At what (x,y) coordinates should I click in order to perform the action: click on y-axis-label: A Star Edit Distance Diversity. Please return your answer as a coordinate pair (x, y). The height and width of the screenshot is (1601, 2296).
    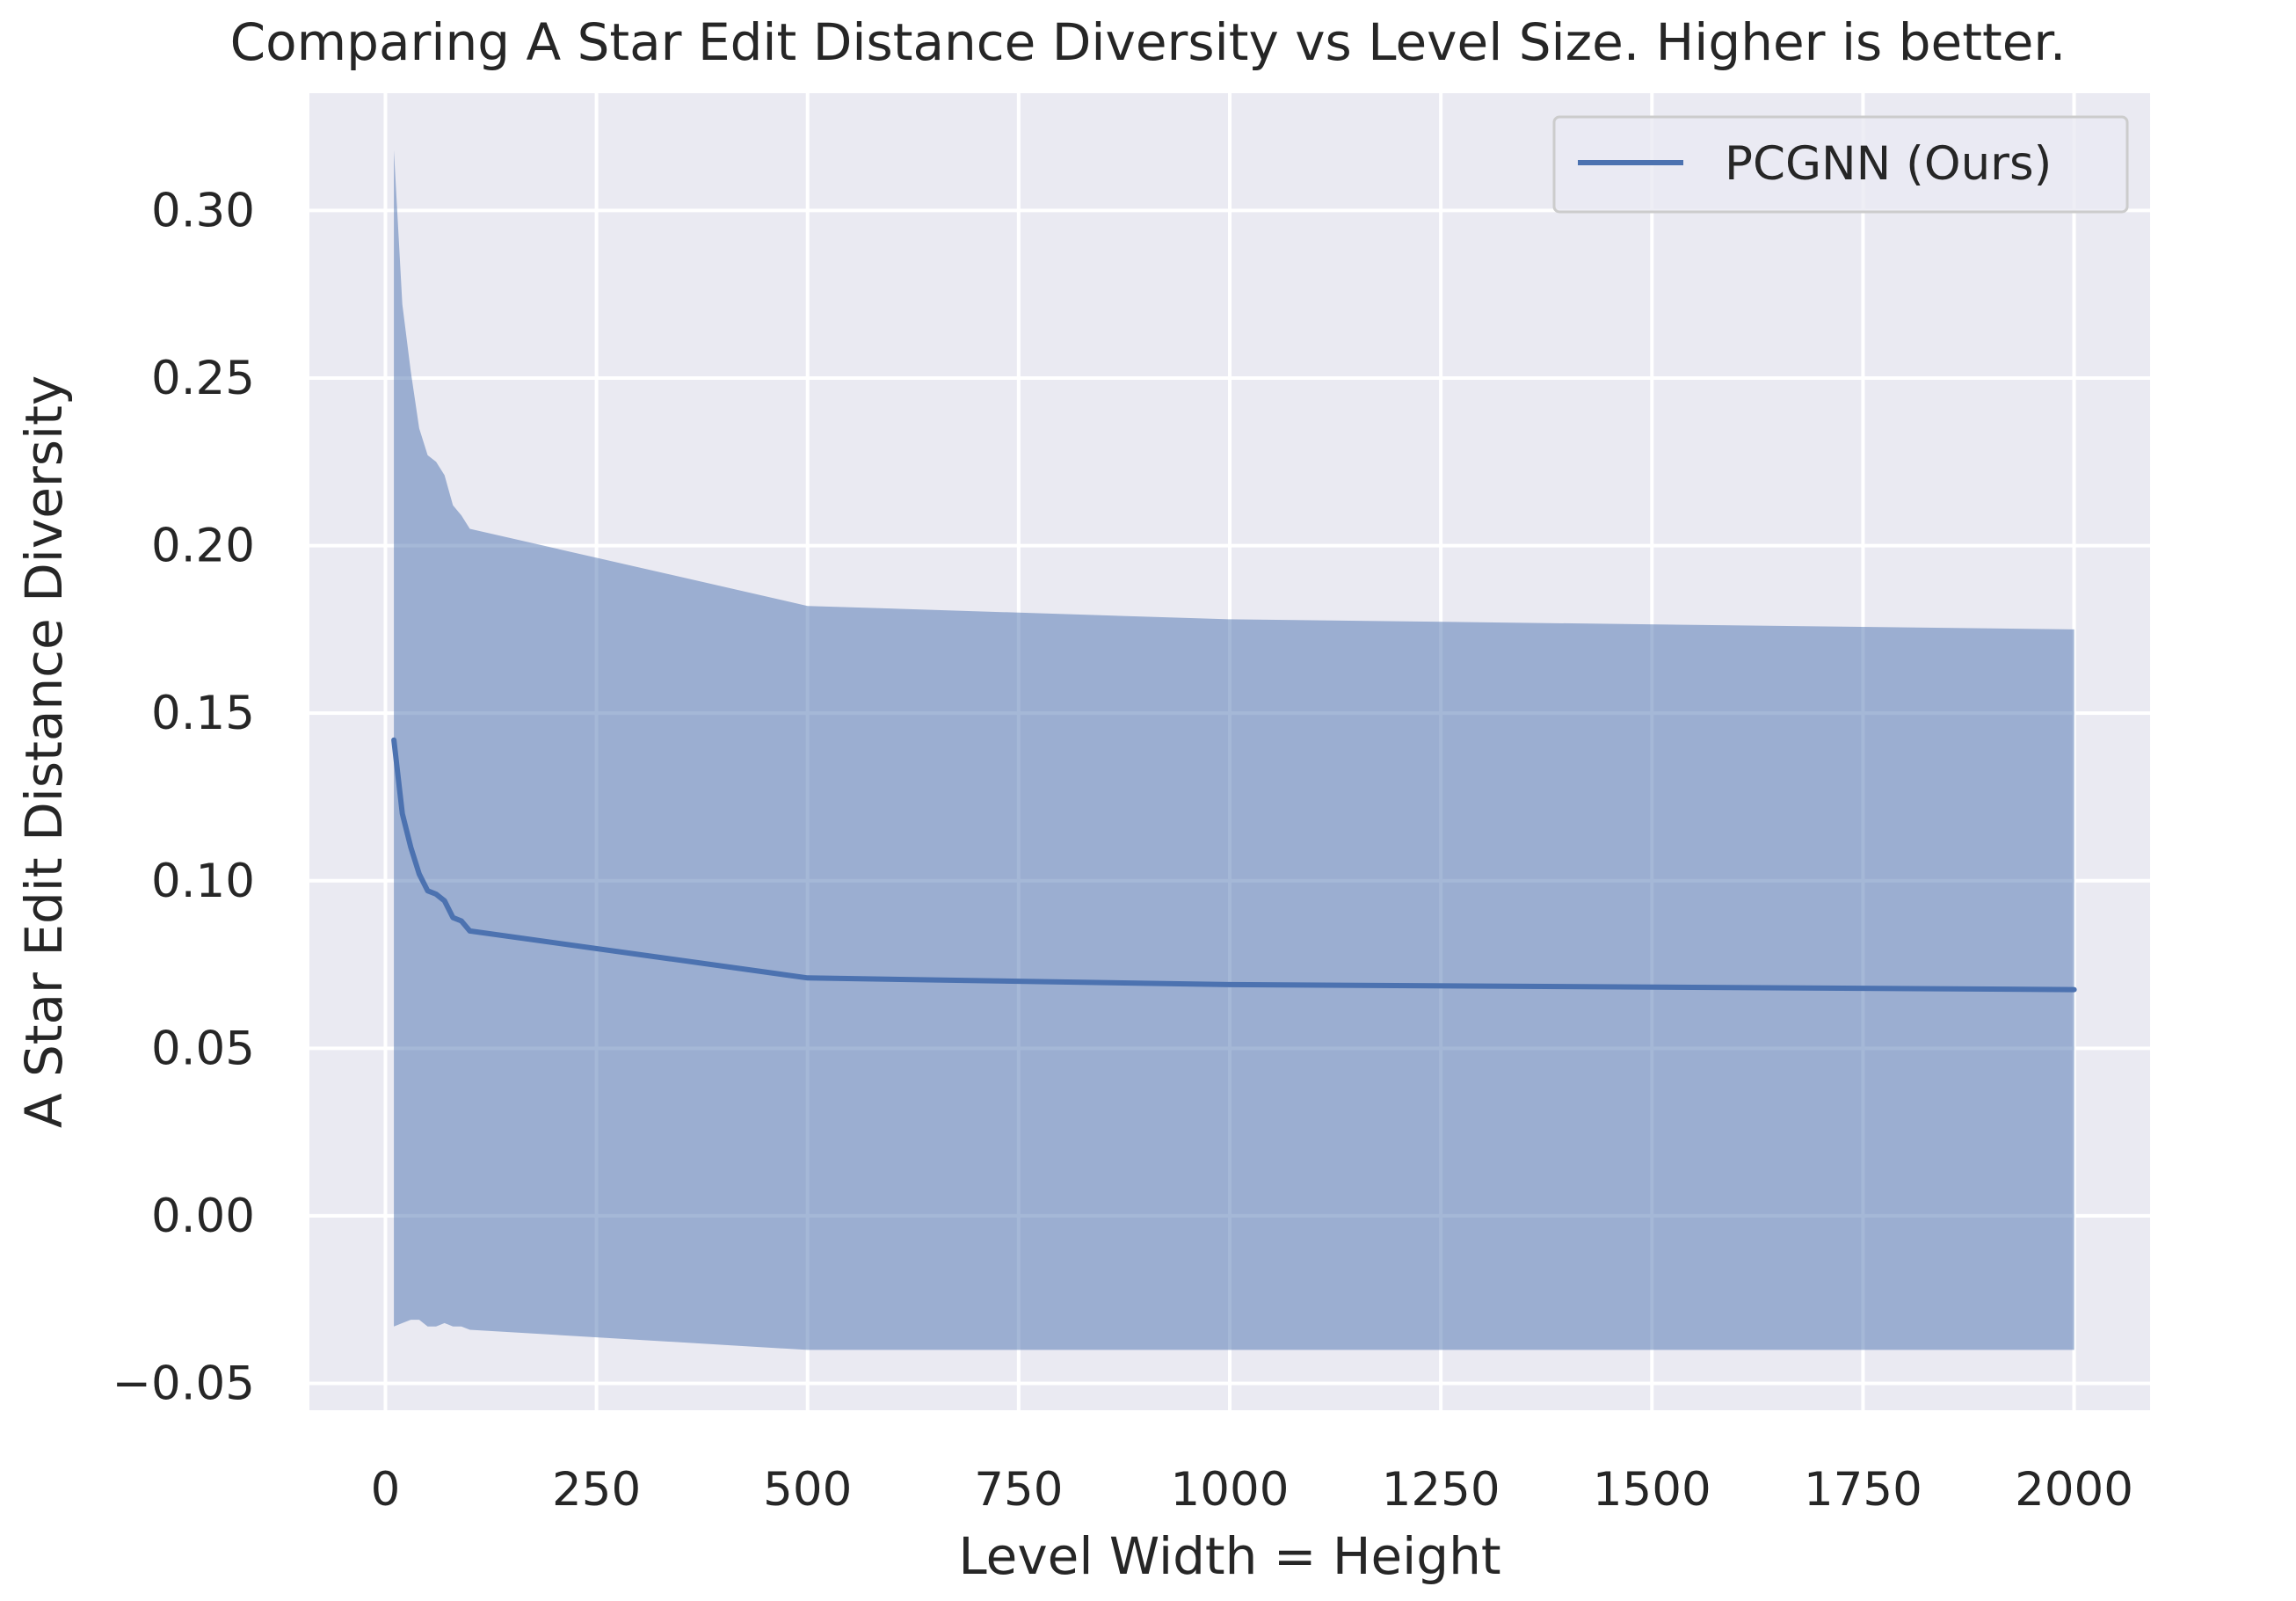
    Looking at the image, I should click on (44, 752).